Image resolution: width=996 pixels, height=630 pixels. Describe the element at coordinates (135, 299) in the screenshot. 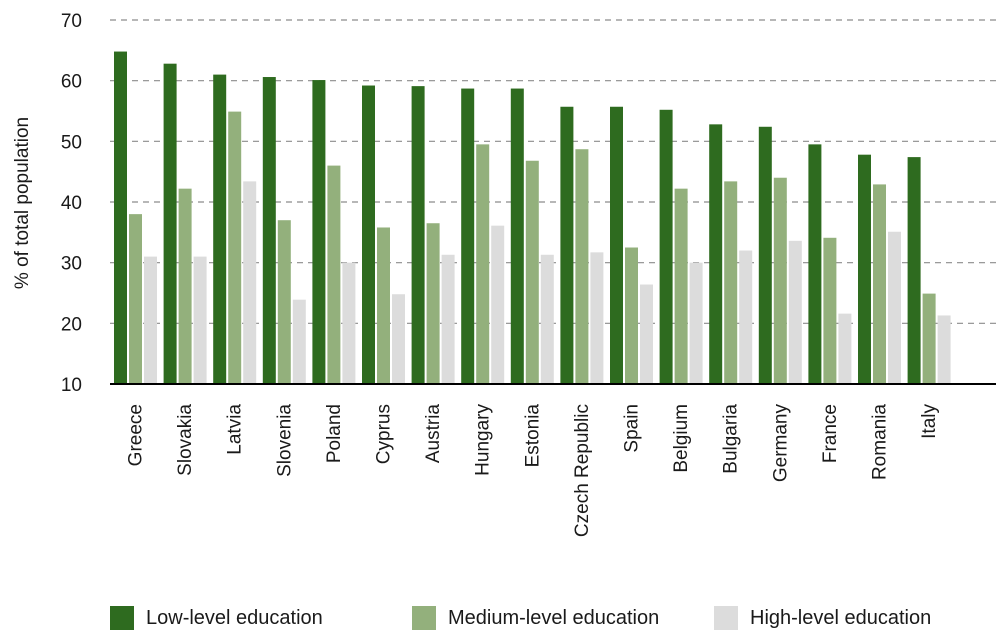

I see `bar-greece-medium-level-education` at that location.